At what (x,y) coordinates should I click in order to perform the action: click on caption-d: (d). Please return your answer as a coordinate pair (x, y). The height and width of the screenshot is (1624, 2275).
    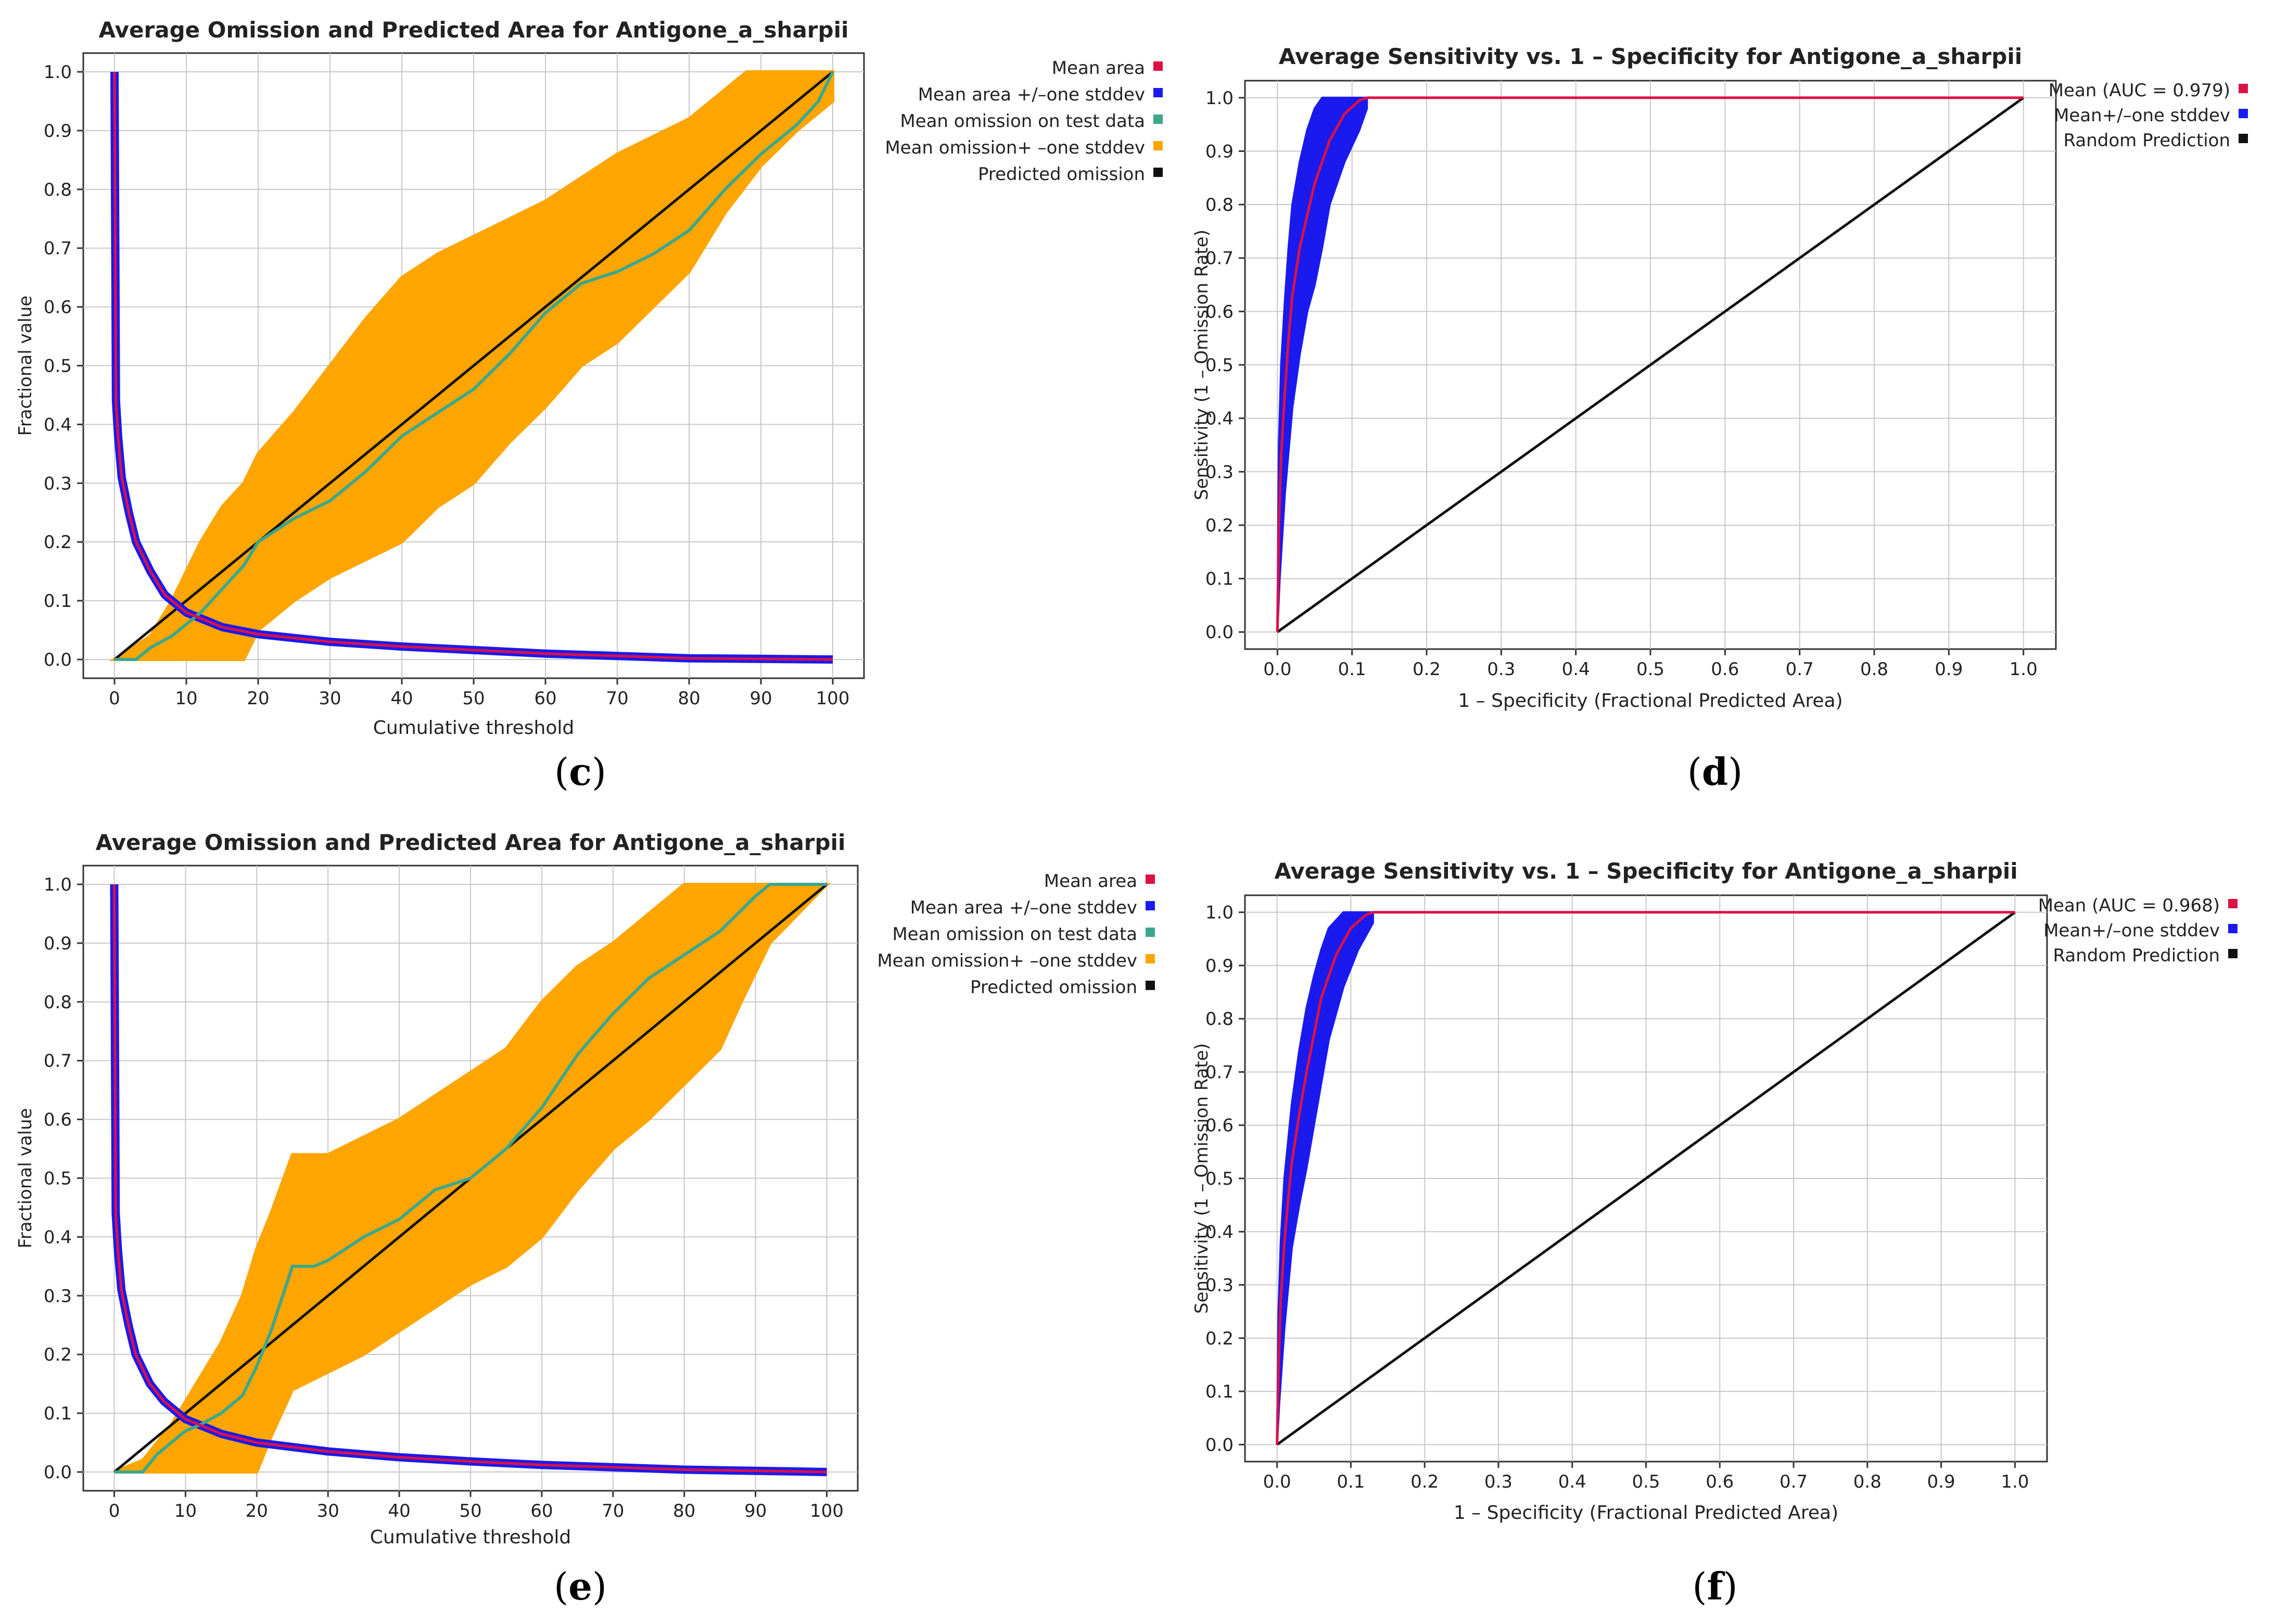
    Looking at the image, I should click on (1715, 772).